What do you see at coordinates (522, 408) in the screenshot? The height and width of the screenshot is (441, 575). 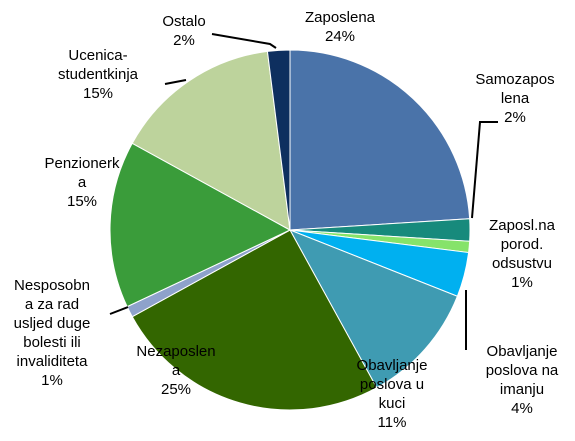 I see `slice-value-label: 4%` at bounding box center [522, 408].